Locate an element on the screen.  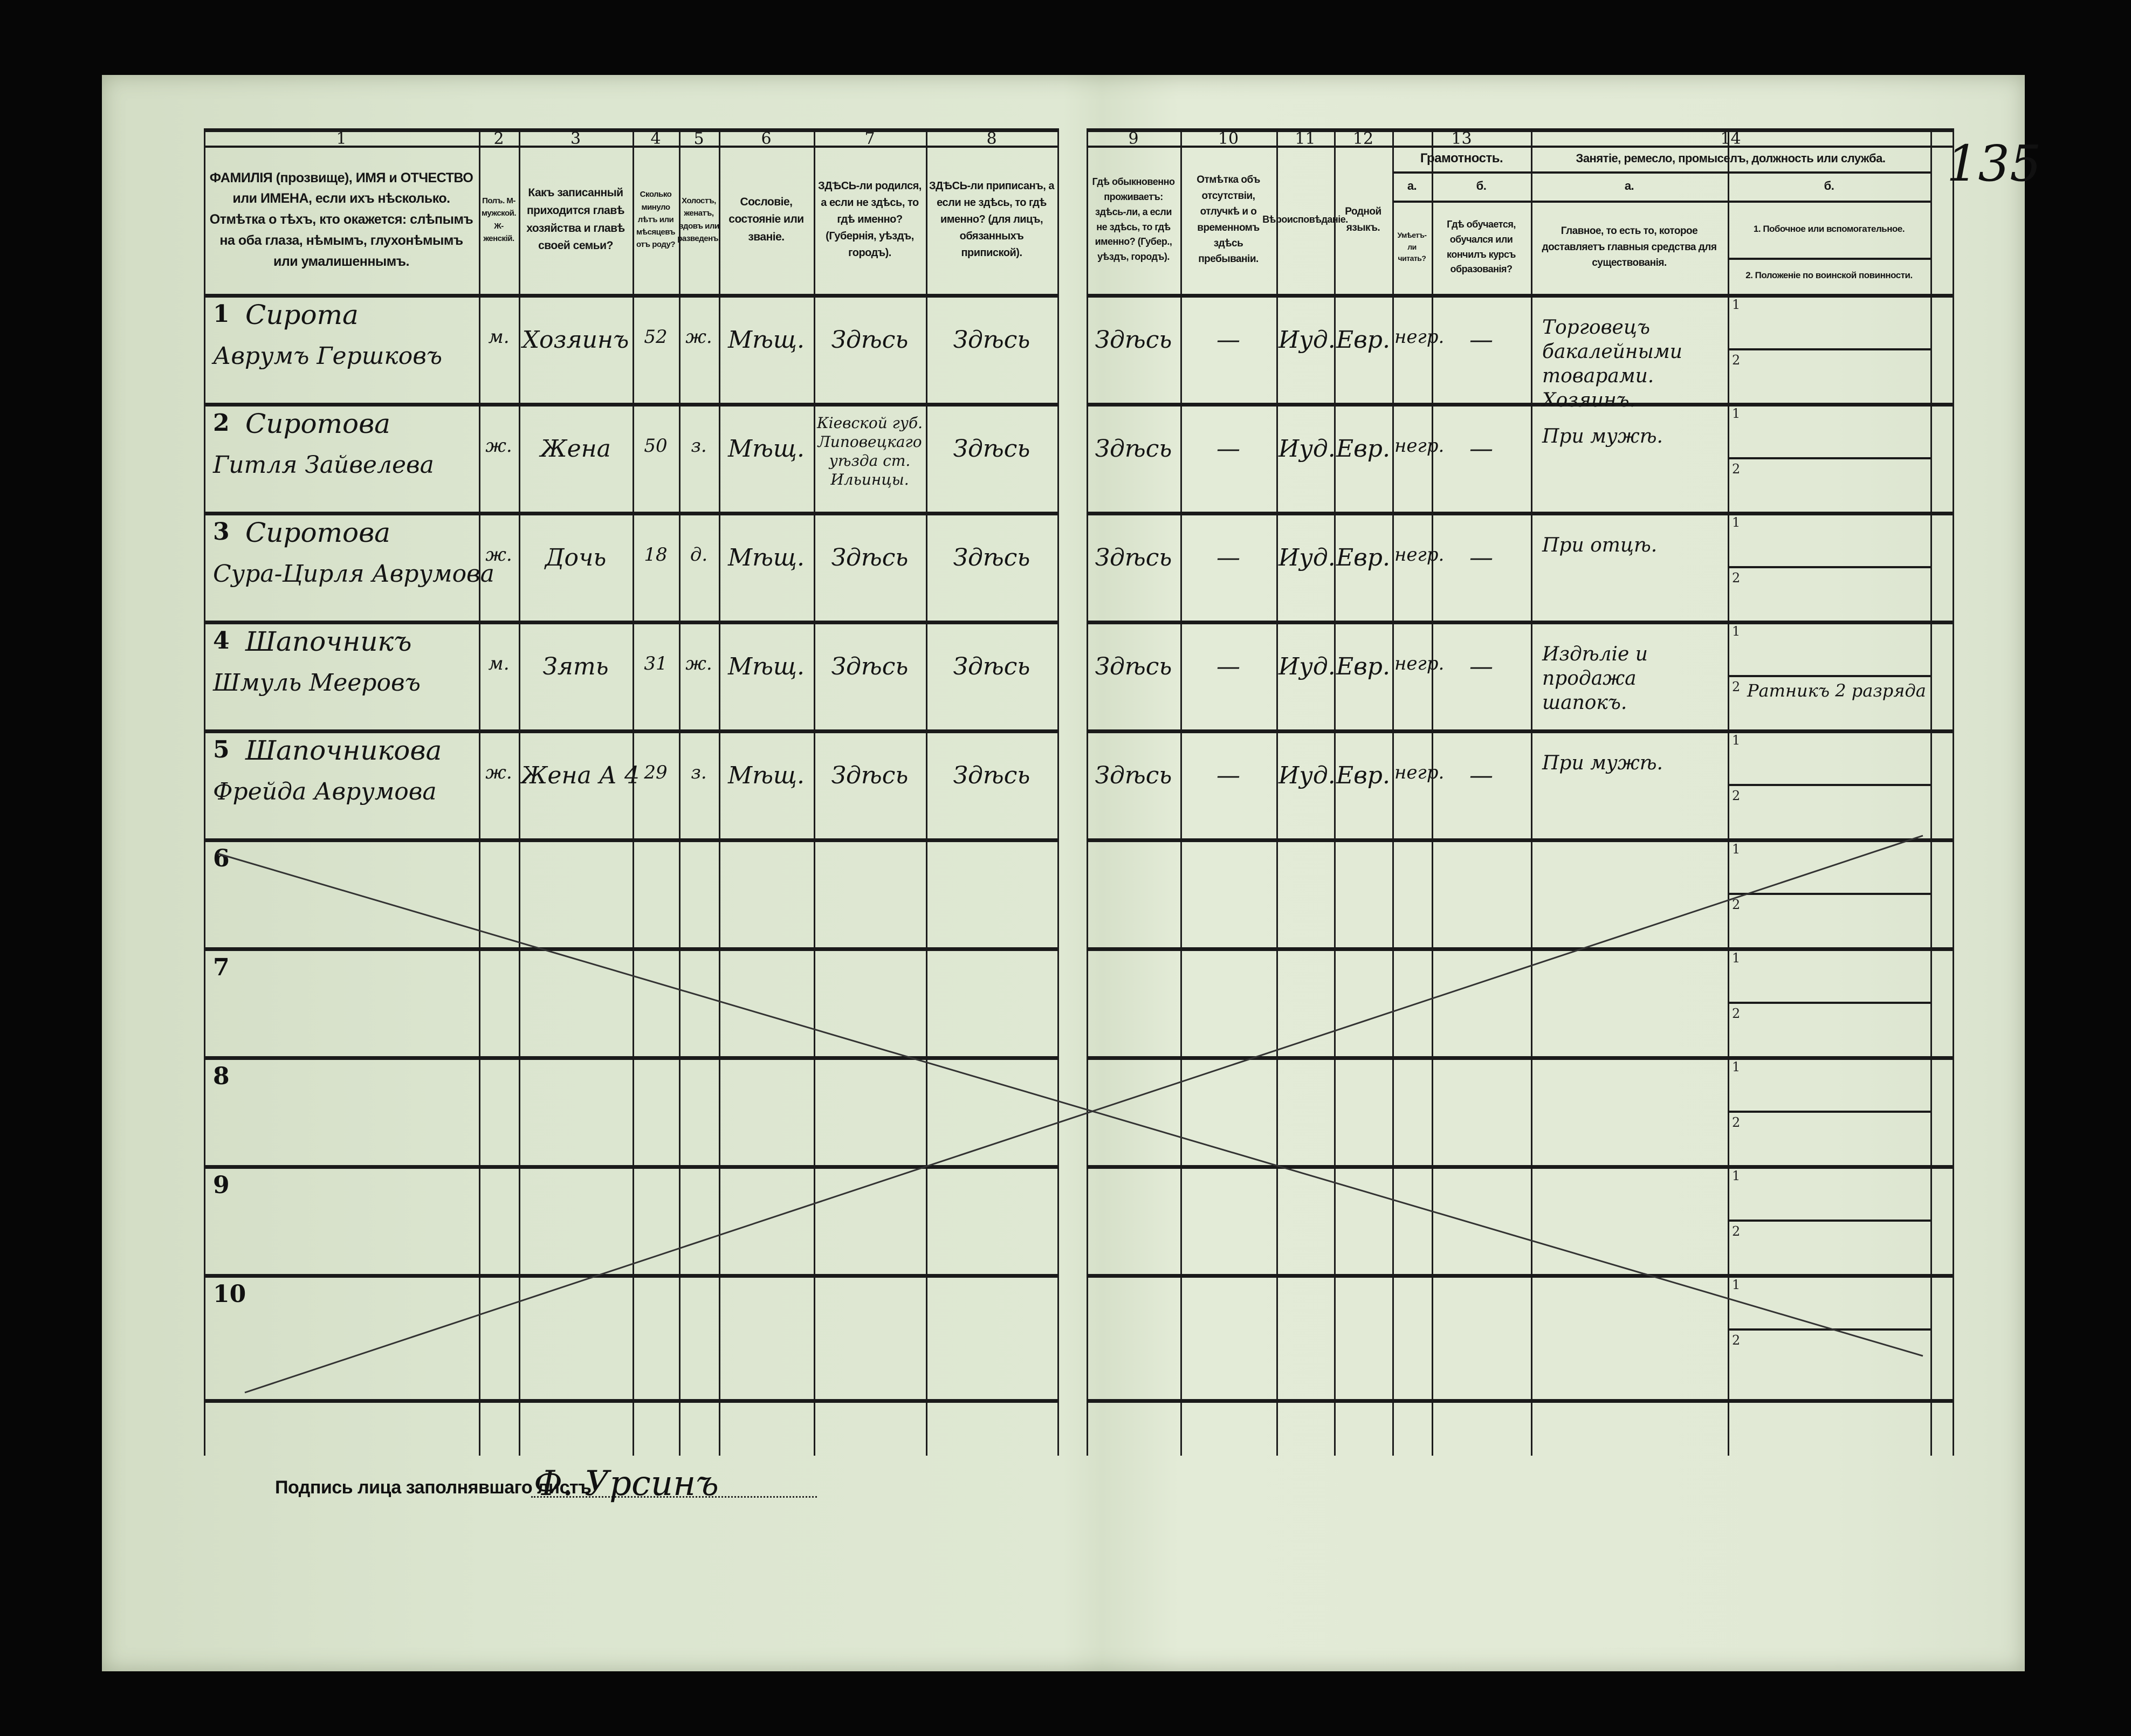
cell-occupation: При отцѣ. is located at coordinates (1600, 545).